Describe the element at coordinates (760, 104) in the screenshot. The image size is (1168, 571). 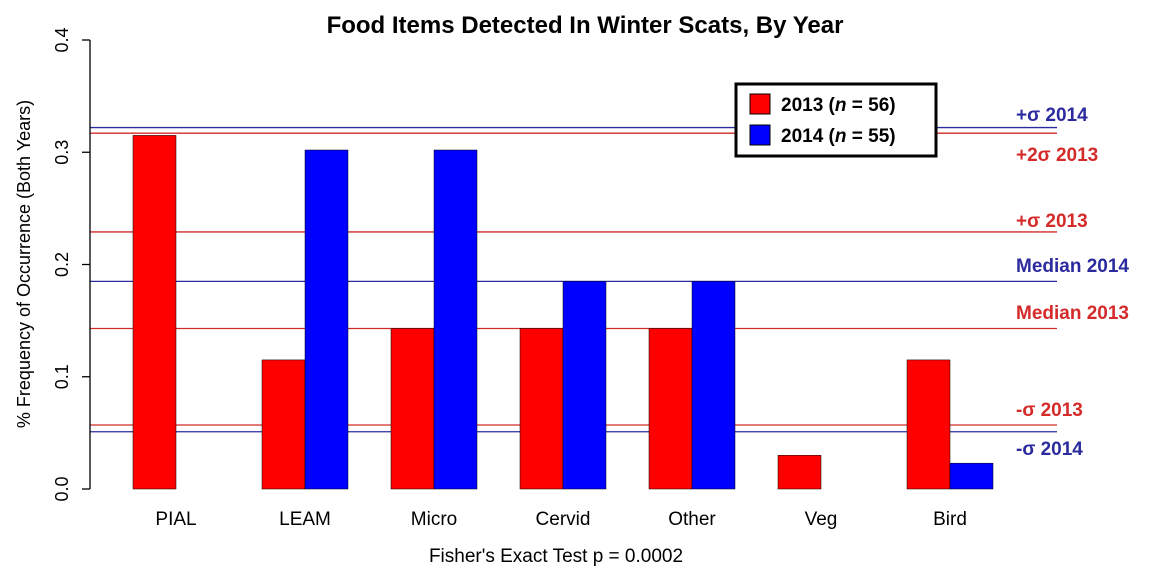
I see `legend-swatch-2013` at that location.